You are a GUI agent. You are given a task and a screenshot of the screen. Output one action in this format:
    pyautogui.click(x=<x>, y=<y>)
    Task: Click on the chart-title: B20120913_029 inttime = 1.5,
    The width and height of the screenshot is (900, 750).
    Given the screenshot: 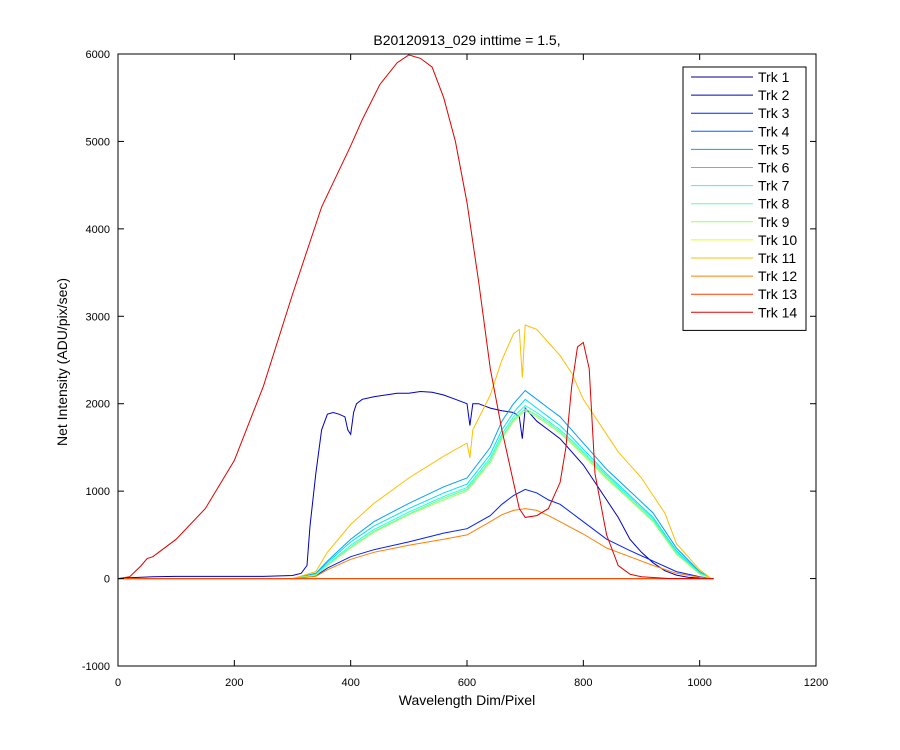 What is the action you would take?
    pyautogui.click(x=466, y=40)
    